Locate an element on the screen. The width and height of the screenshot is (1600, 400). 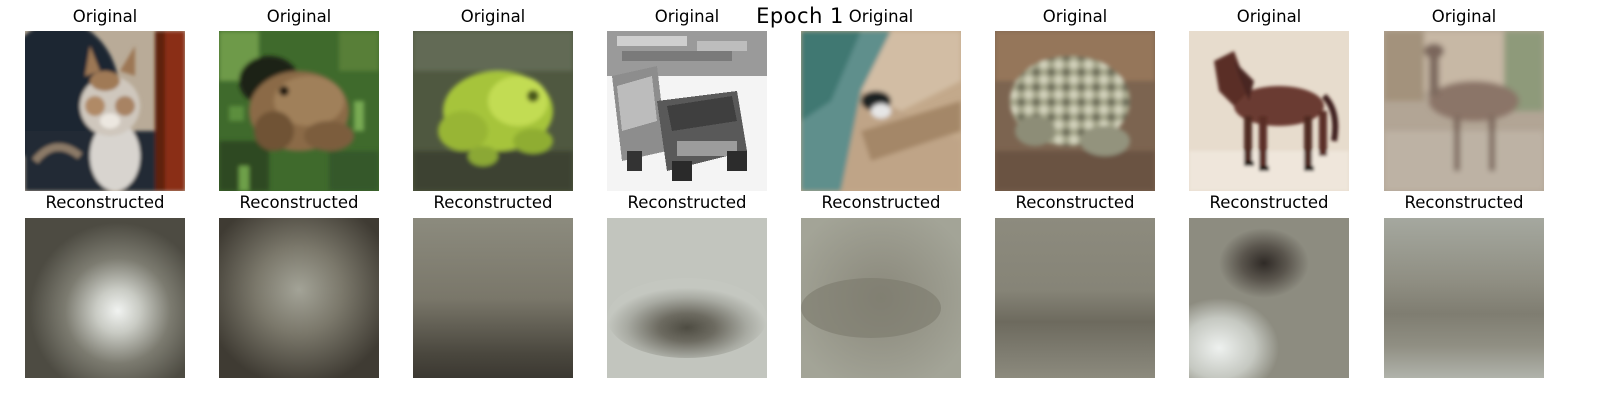
original-image-tree-frog is located at coordinates (493, 111).